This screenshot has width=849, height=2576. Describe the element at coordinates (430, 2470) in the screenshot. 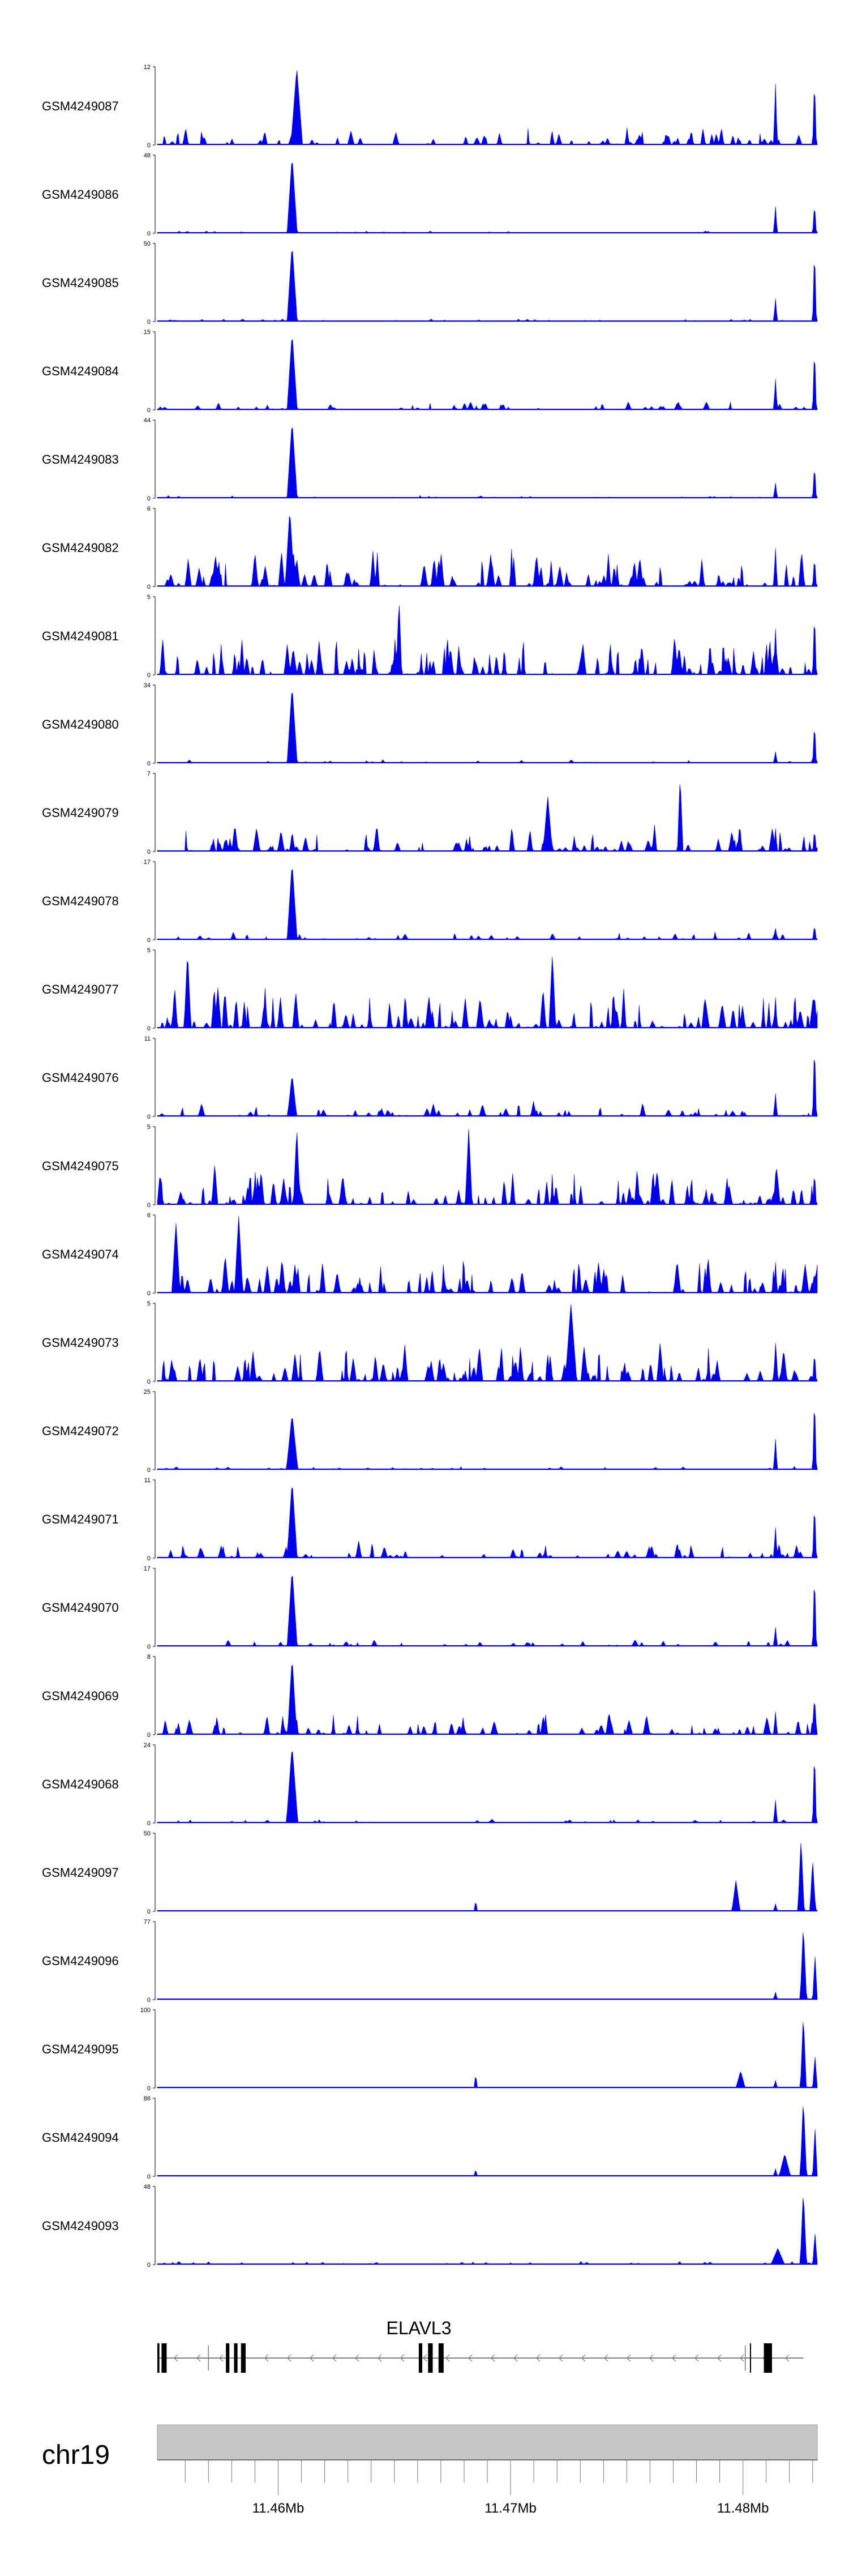

I see `chromosome-ideogram: chr19 11.46Mb 11.47Mb 11.48Mb` at that location.